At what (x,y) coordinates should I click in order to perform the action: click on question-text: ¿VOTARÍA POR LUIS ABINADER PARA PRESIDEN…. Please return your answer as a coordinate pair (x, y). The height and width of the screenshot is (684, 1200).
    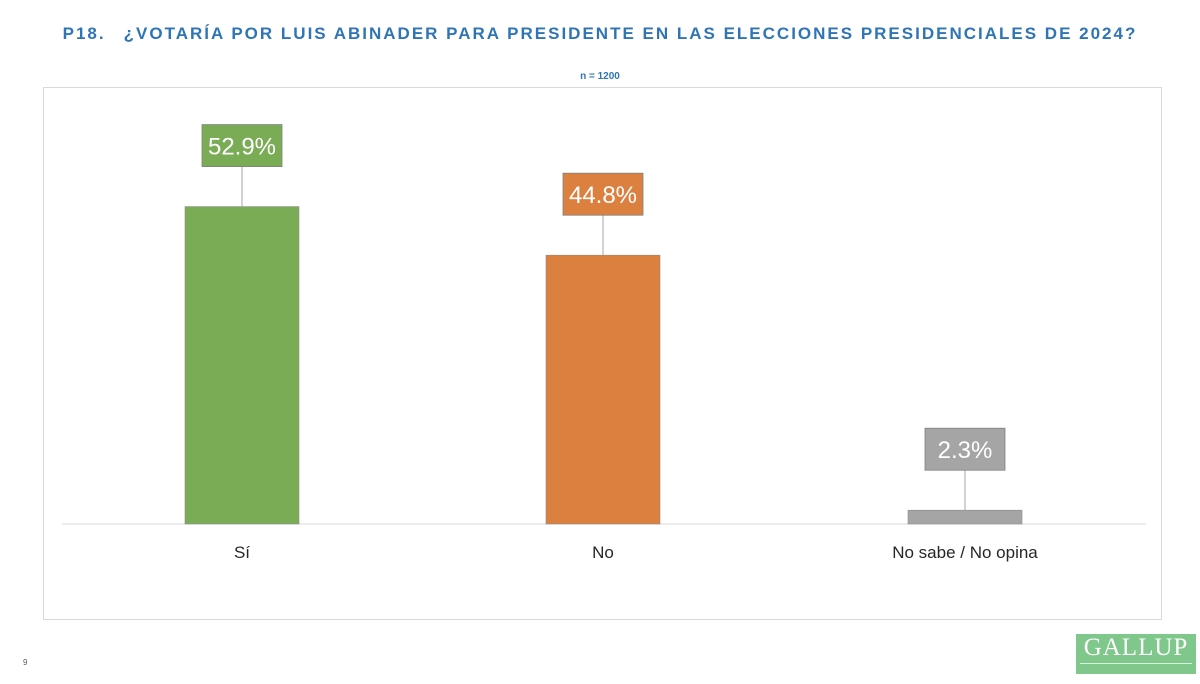
    Looking at the image, I should click on (630, 33).